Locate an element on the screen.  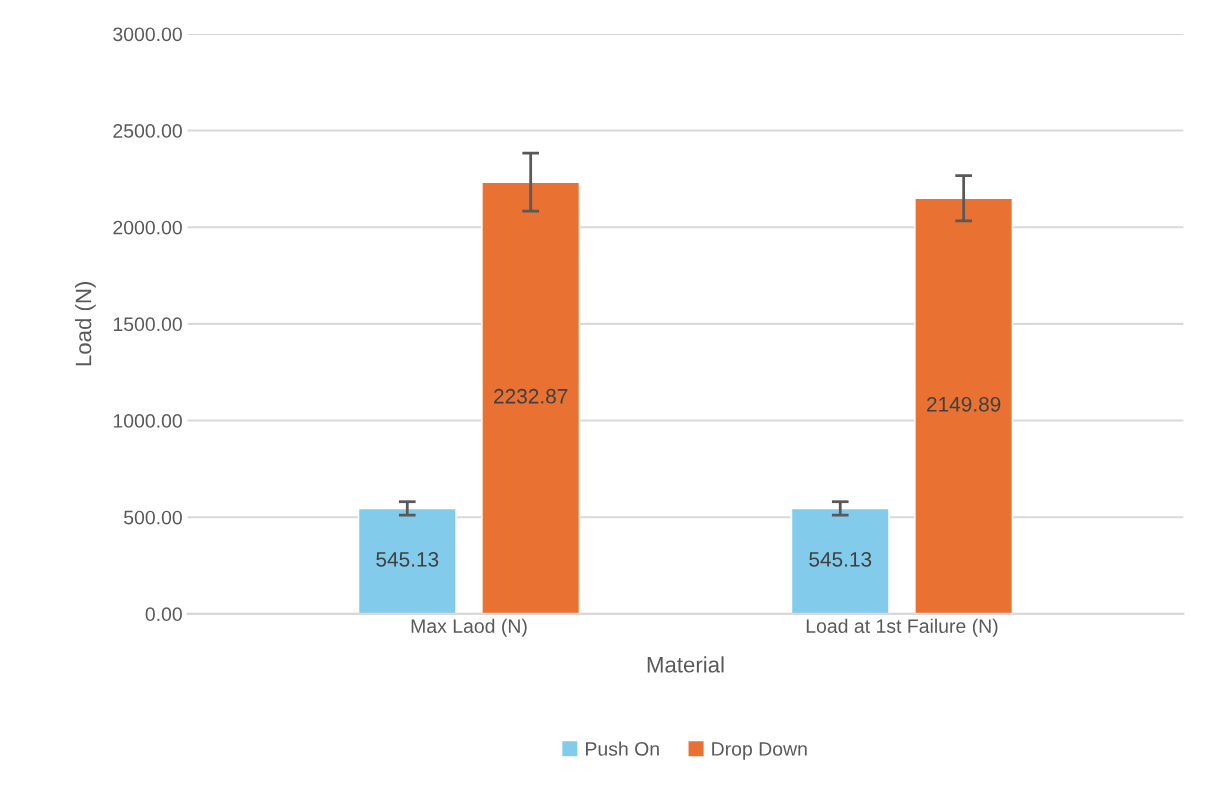
data-label: 2232.87 is located at coordinates (531, 396).